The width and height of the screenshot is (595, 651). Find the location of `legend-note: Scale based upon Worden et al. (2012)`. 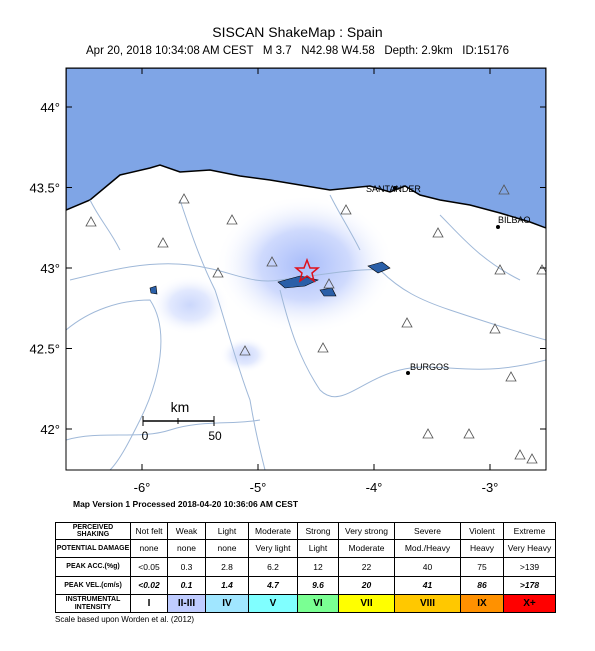

legend-note: Scale based upon Worden et al. (2012) is located at coordinates (125, 619).